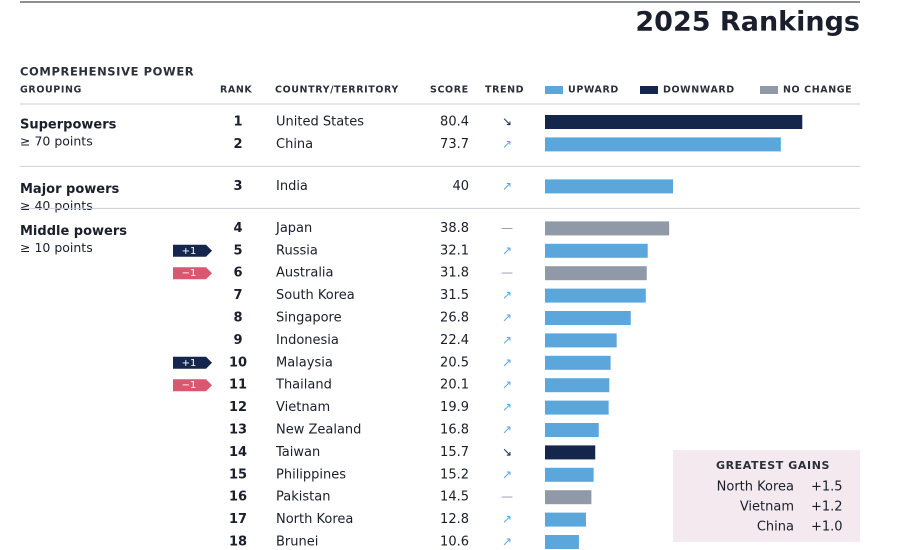 This screenshot has height=550, width=900. Describe the element at coordinates (454, 122) in the screenshot. I see `score: 80.4` at that location.